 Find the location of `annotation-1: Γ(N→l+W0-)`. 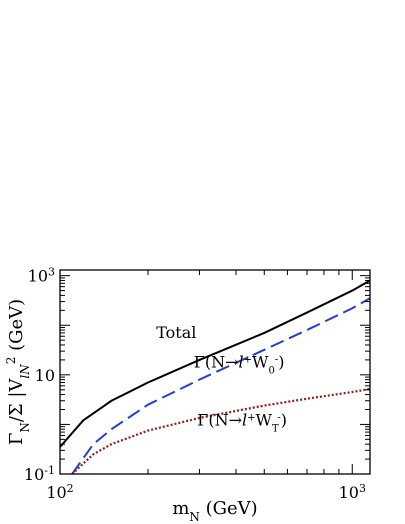

annotation-1: Γ(N→l+W0-) is located at coordinates (239, 365).